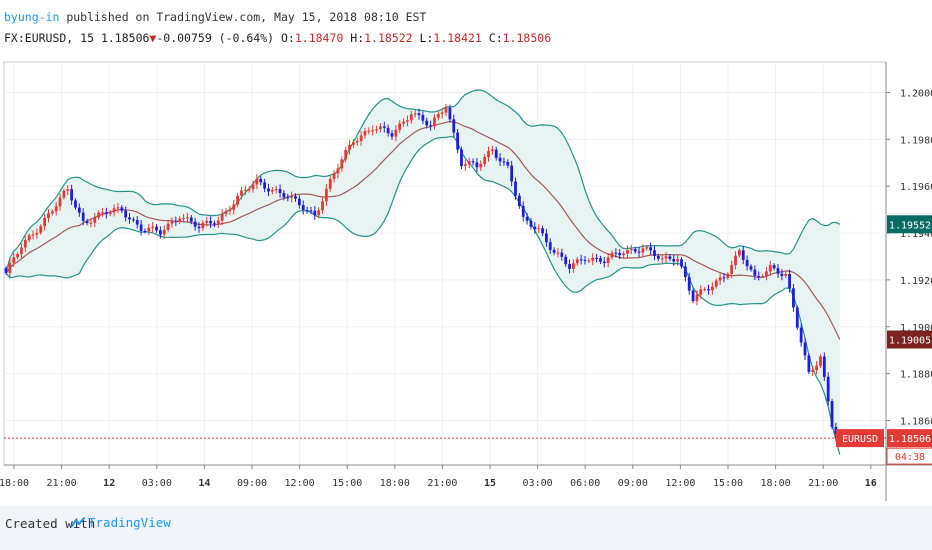  Describe the element at coordinates (49, 38) in the screenshot. I see `symbol-interval: FX:EURUSD, 15` at that location.